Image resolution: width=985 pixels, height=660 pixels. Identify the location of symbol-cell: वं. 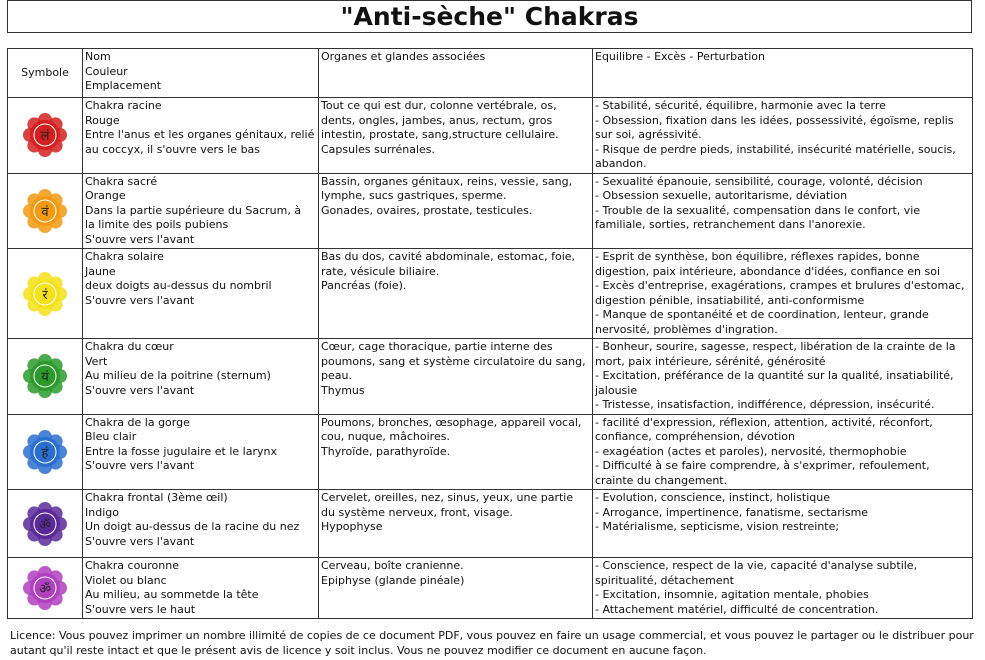
(45, 210).